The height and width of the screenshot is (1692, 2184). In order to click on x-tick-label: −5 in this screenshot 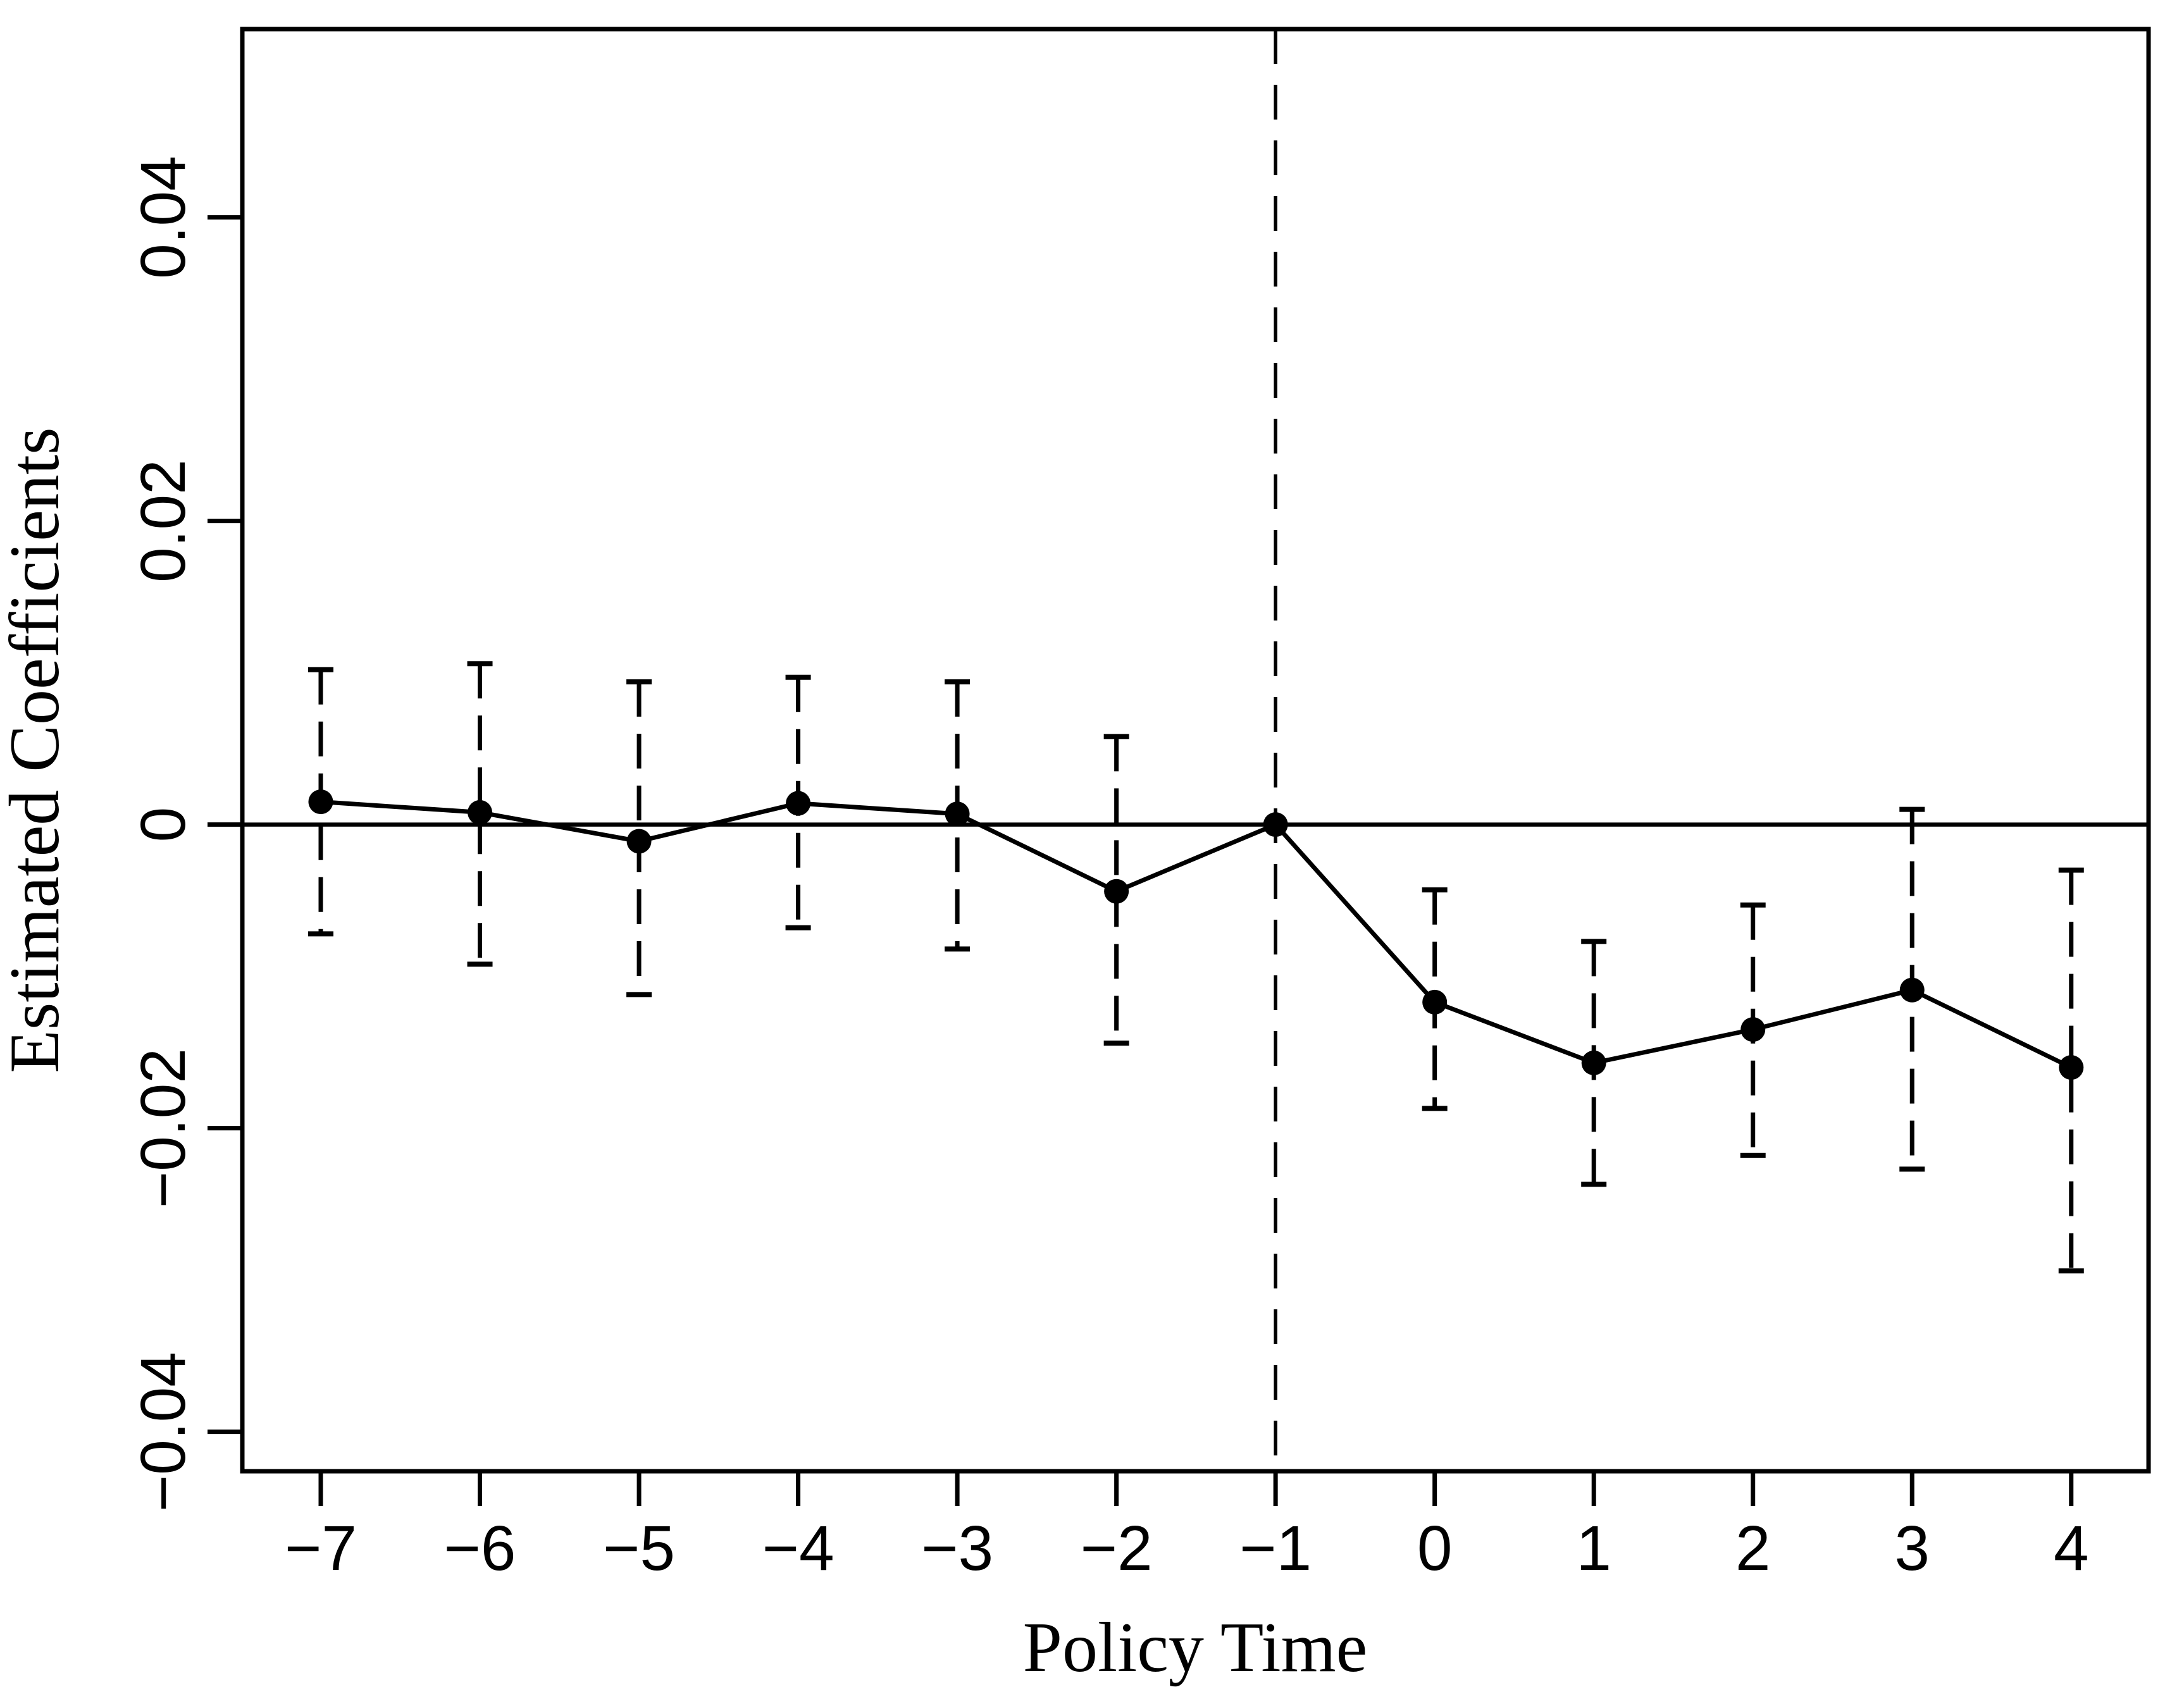, I will do `click(639, 1549)`.